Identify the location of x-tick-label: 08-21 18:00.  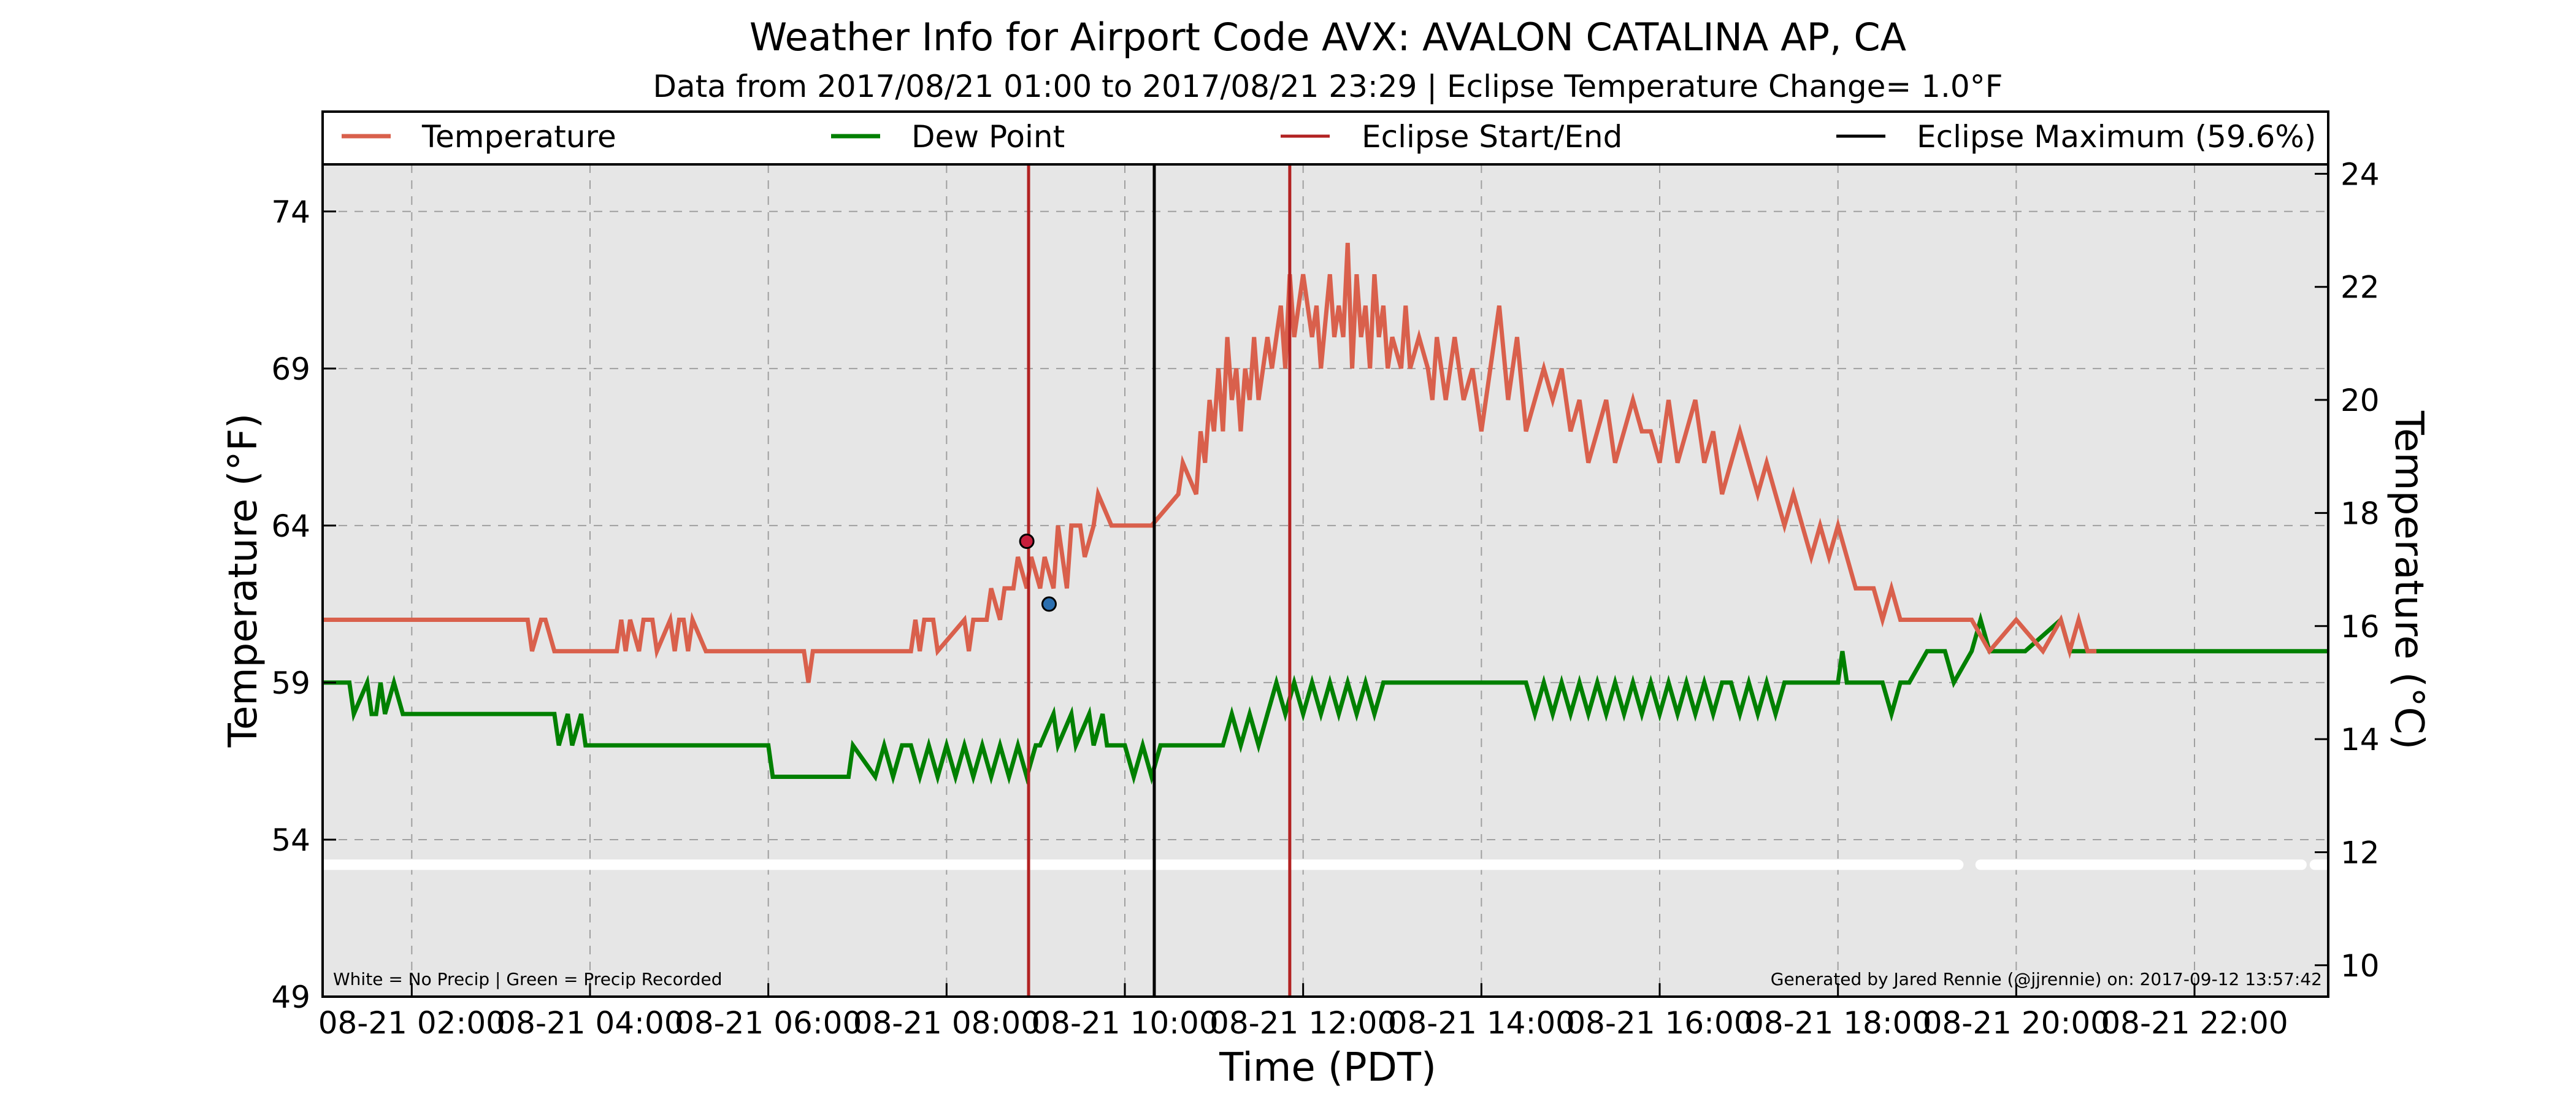
(1837, 1023).